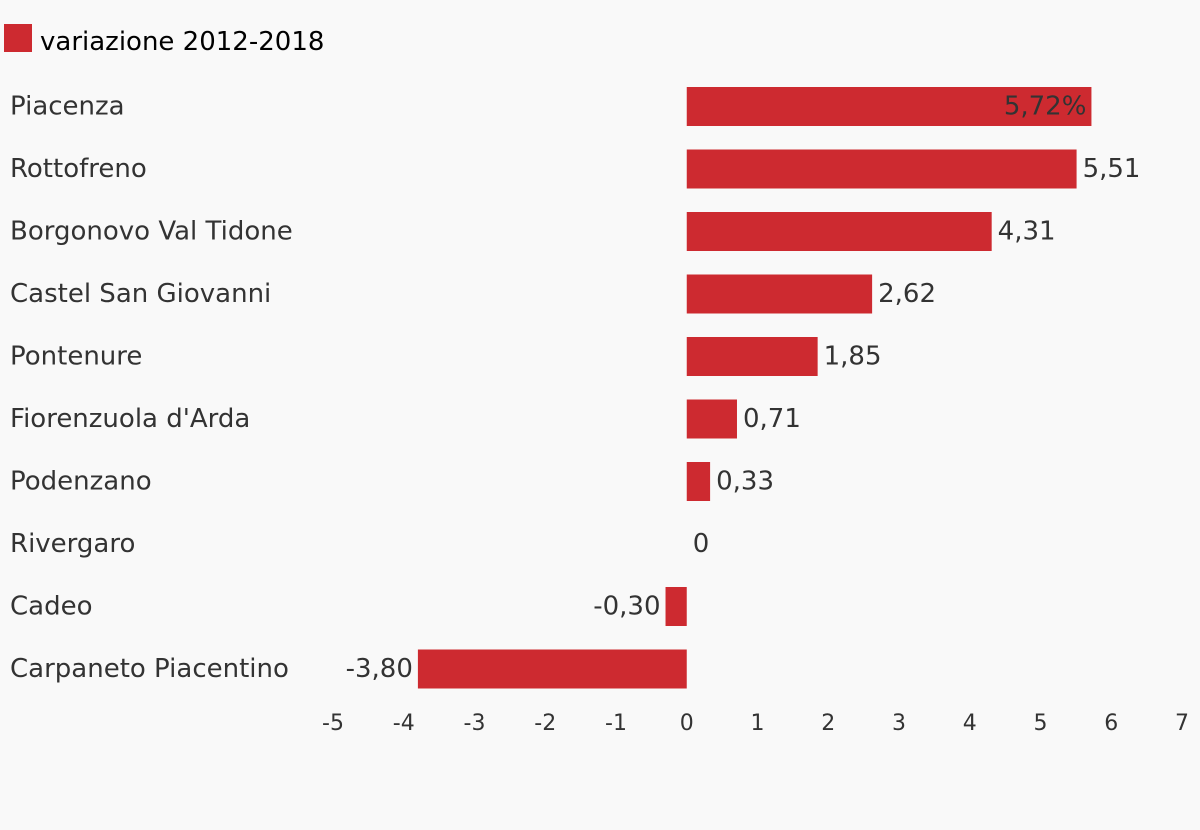  Describe the element at coordinates (379, 669) in the screenshot. I see `value-label: -3,80` at that location.